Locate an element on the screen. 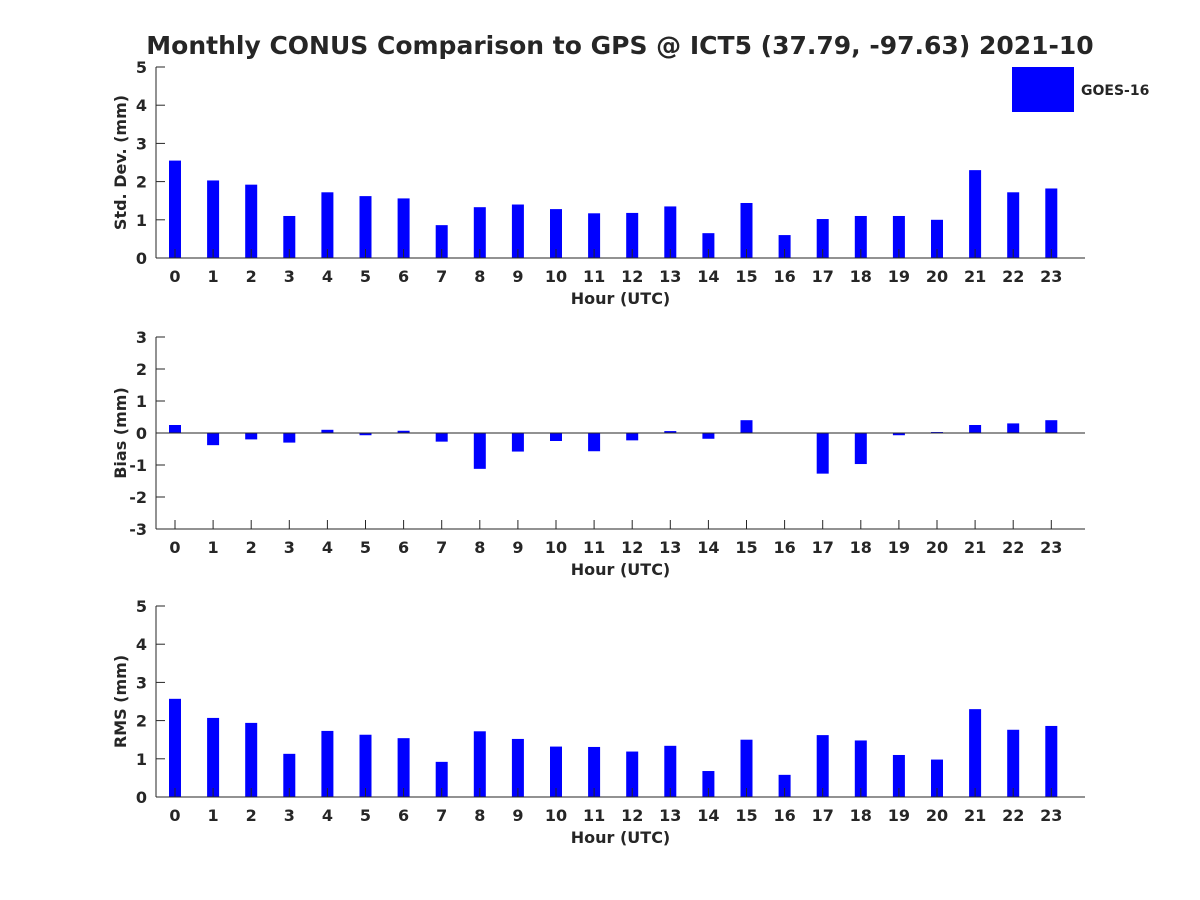 The height and width of the screenshot is (900, 1200). x-tick-label: 19 is located at coordinates (899, 815).